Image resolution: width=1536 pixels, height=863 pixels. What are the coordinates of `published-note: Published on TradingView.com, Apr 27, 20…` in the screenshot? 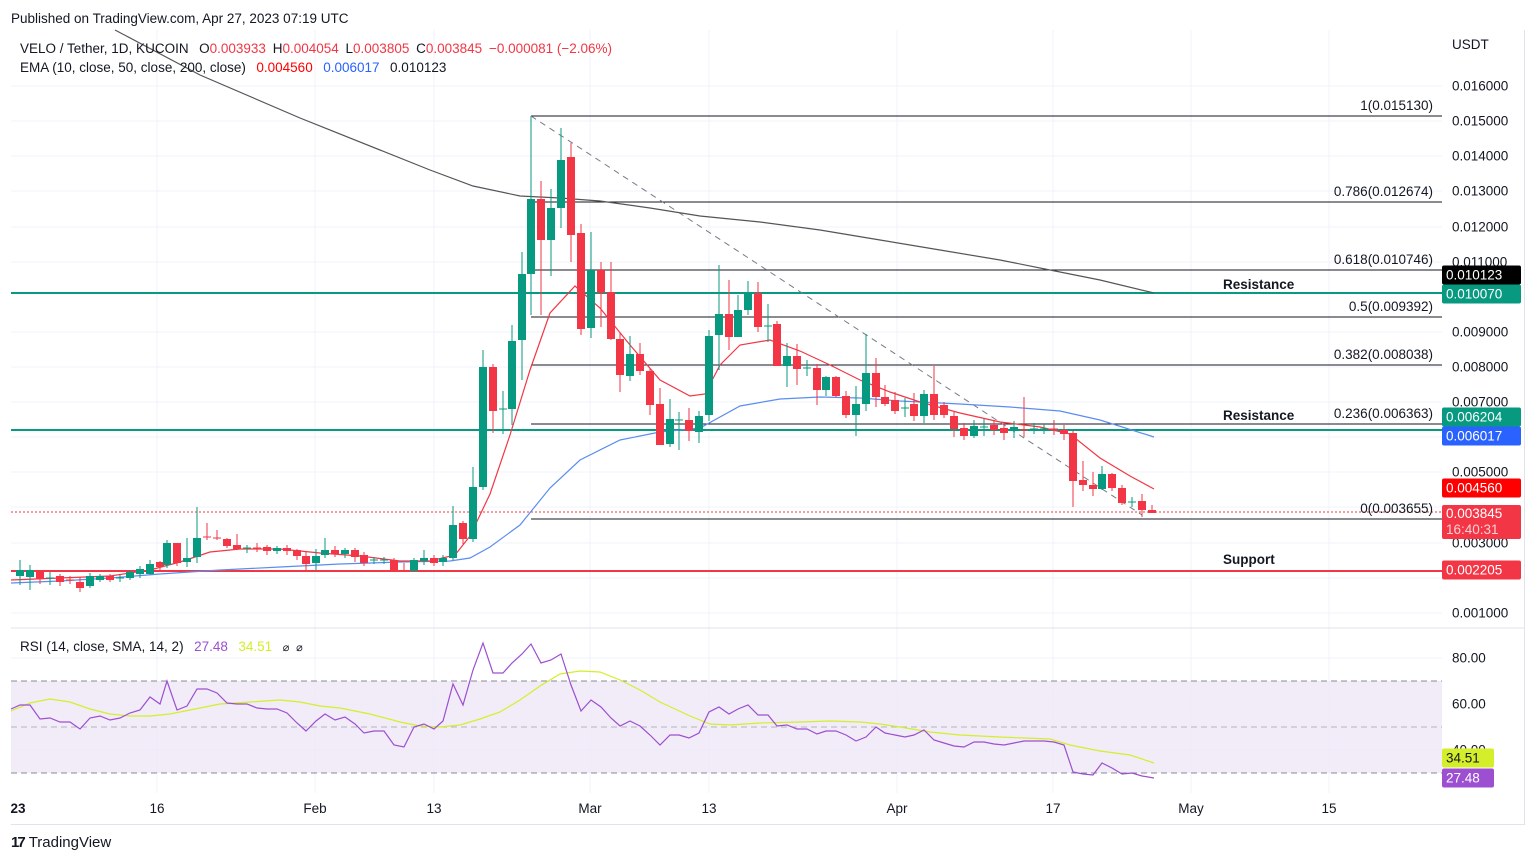 It's located at (180, 18).